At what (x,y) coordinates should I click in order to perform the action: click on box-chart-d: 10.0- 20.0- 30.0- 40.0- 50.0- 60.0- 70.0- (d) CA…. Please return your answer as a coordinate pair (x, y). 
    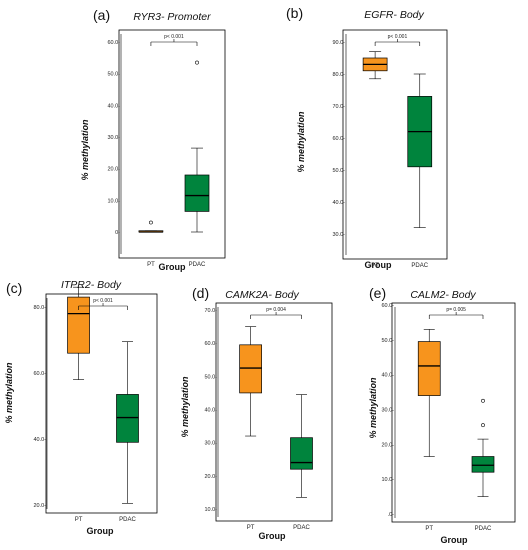
    Looking at the image, I should click on (256, 413).